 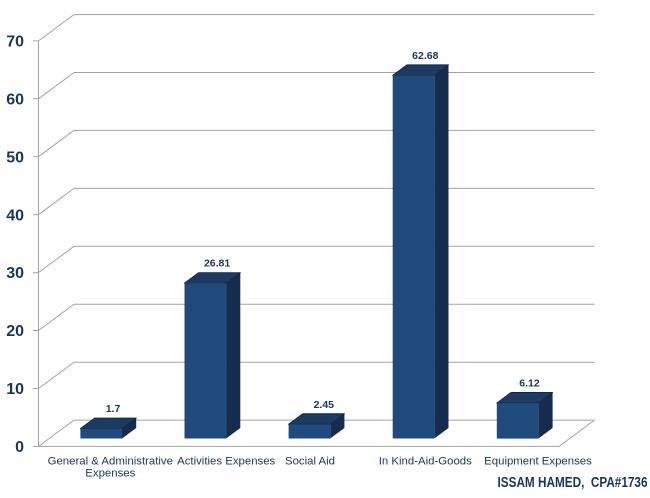 I want to click on svg-text: 1.7, so click(x=113, y=409).